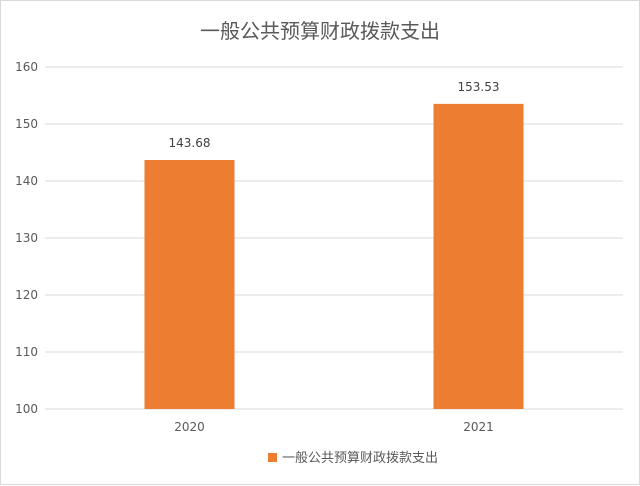  I want to click on y-tick-label: 120, so click(26, 295).